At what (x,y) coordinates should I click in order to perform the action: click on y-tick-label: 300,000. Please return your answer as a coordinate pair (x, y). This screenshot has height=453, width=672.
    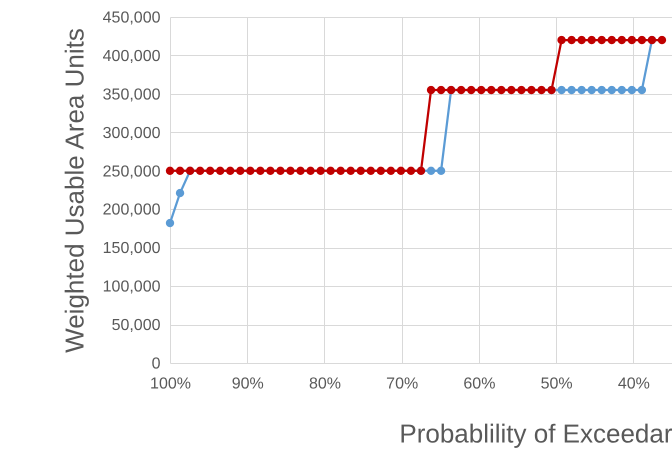
    Looking at the image, I should click on (131, 133).